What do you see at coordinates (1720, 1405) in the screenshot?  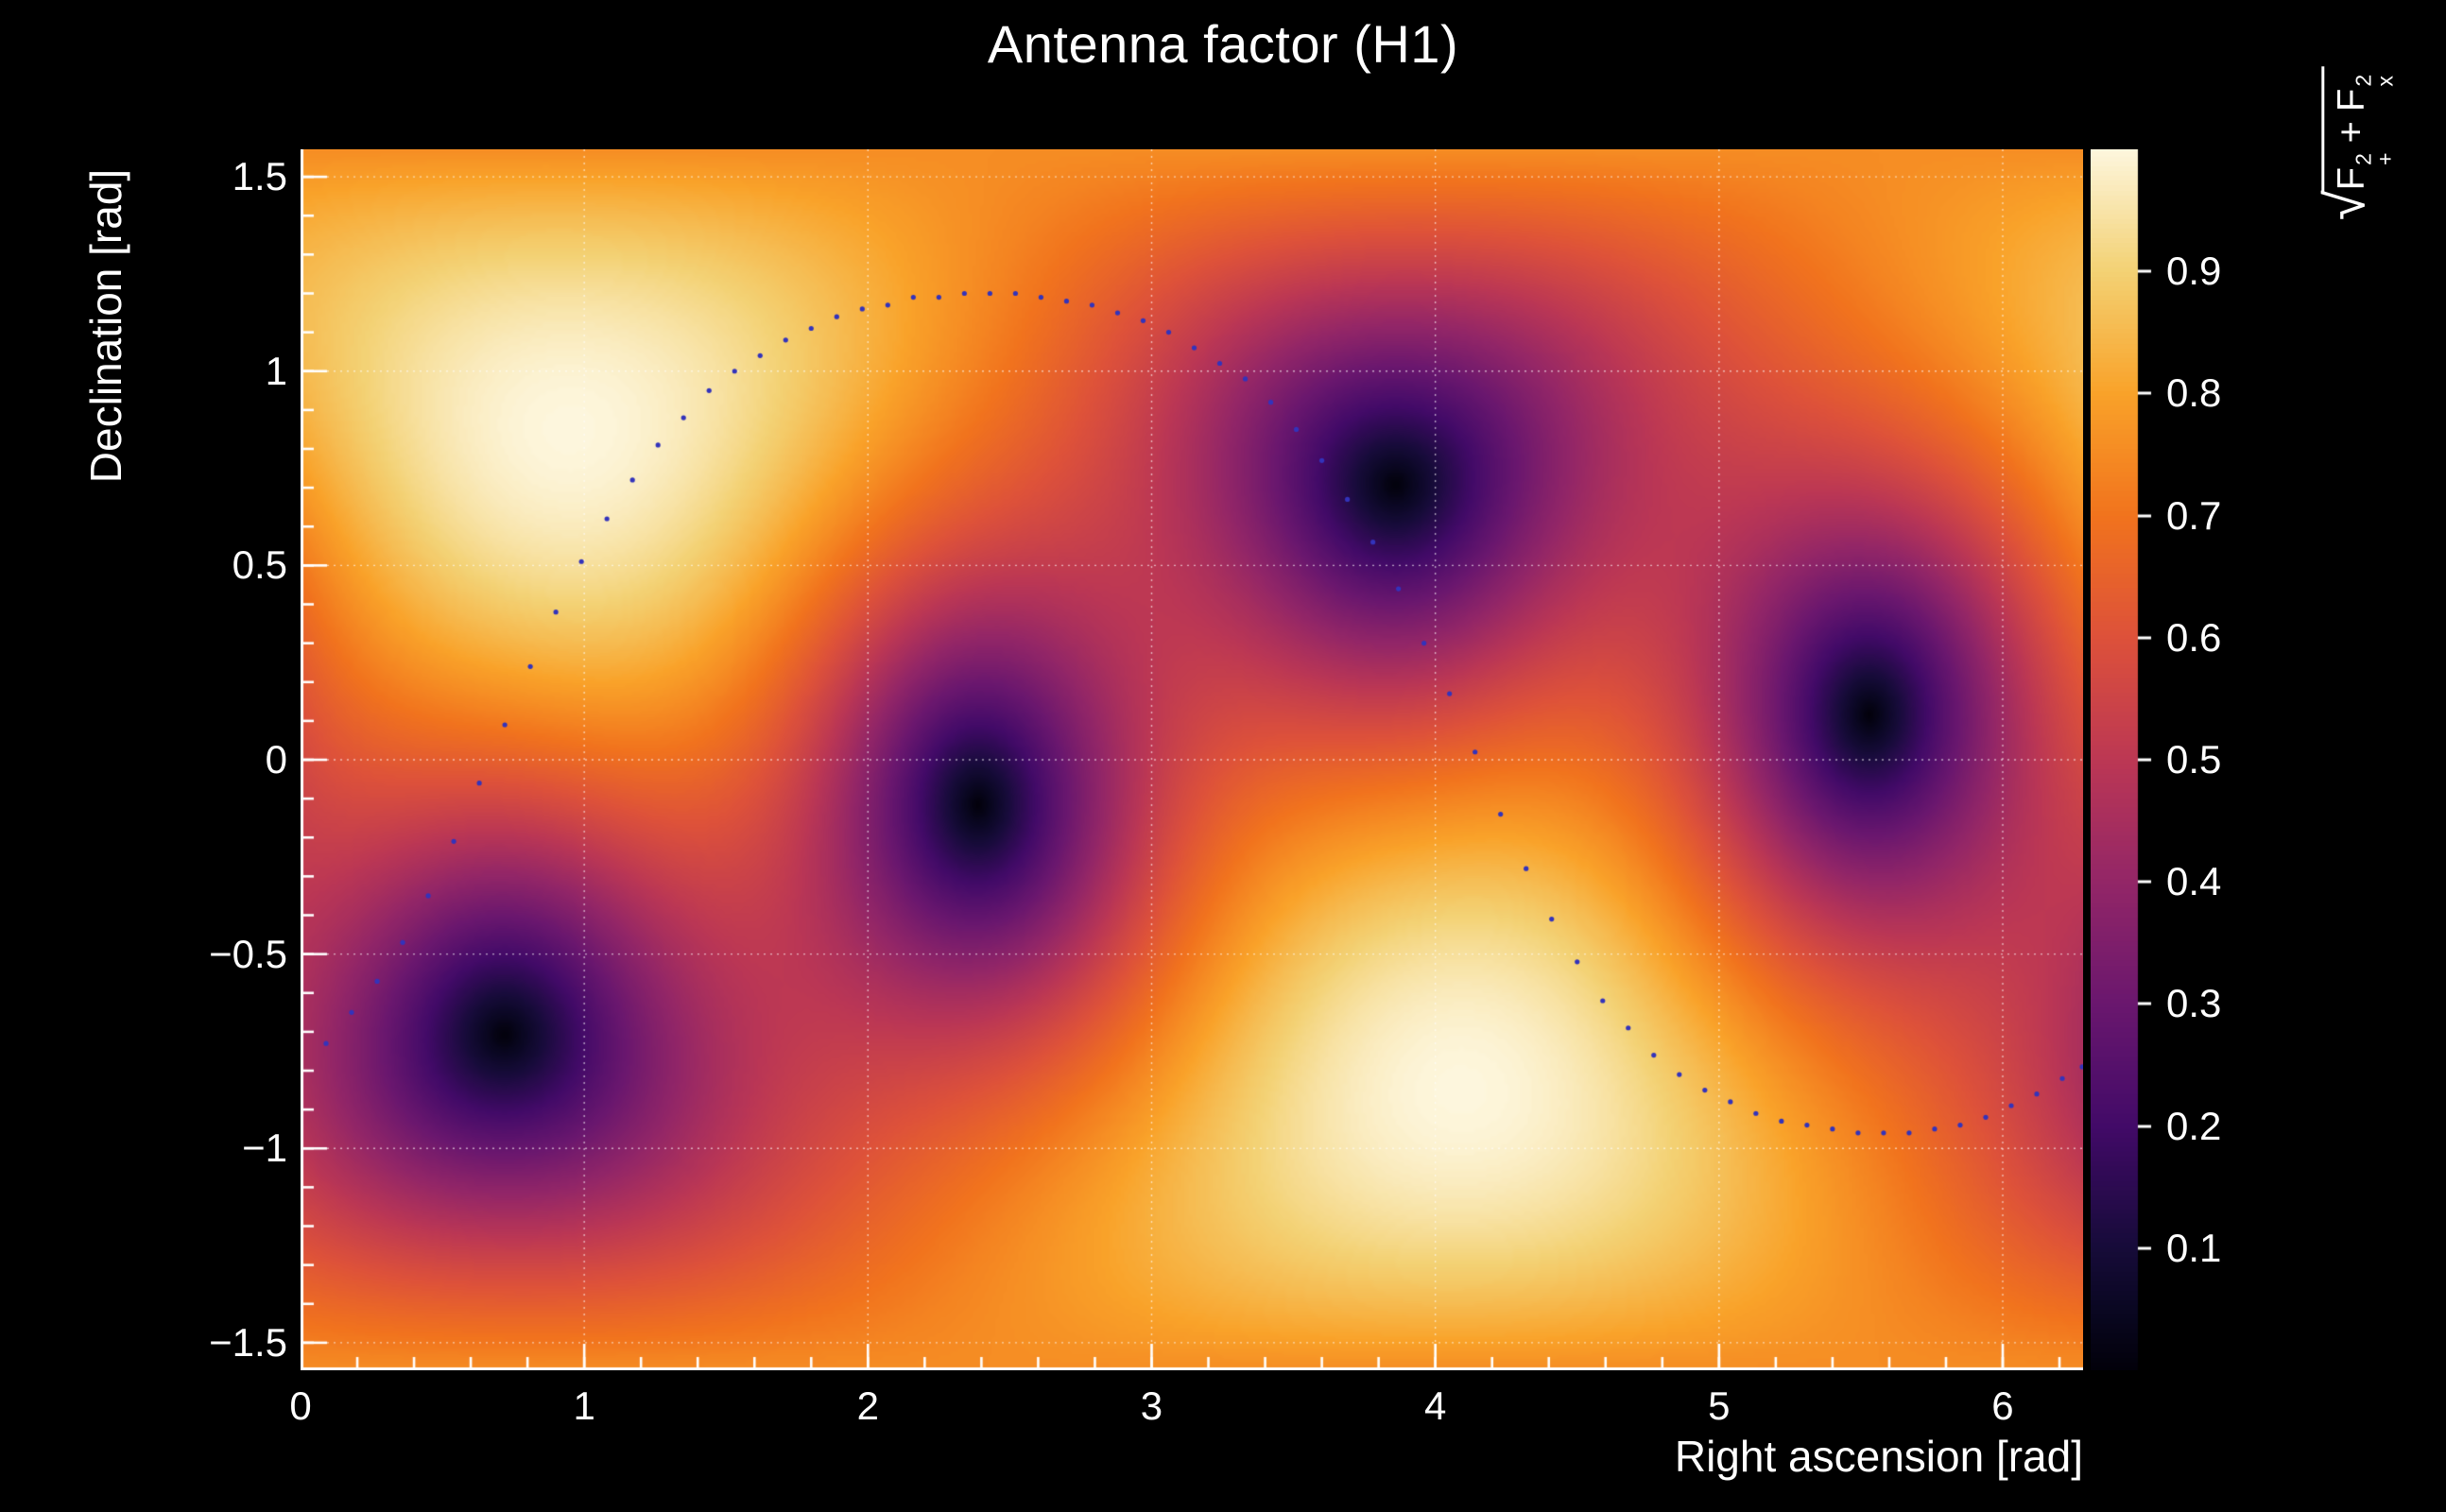 I see `x-tick-label: 5` at bounding box center [1720, 1405].